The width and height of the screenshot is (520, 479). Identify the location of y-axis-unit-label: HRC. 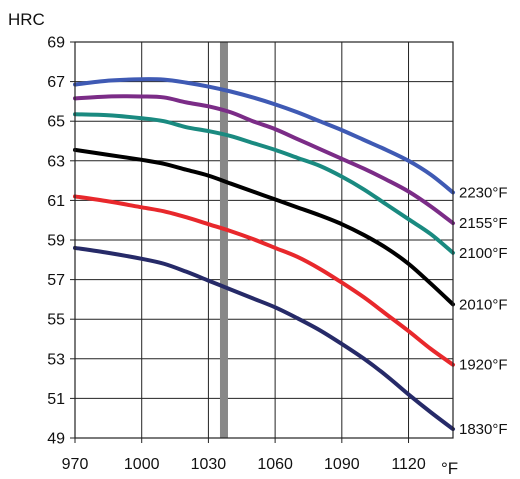
(26, 19).